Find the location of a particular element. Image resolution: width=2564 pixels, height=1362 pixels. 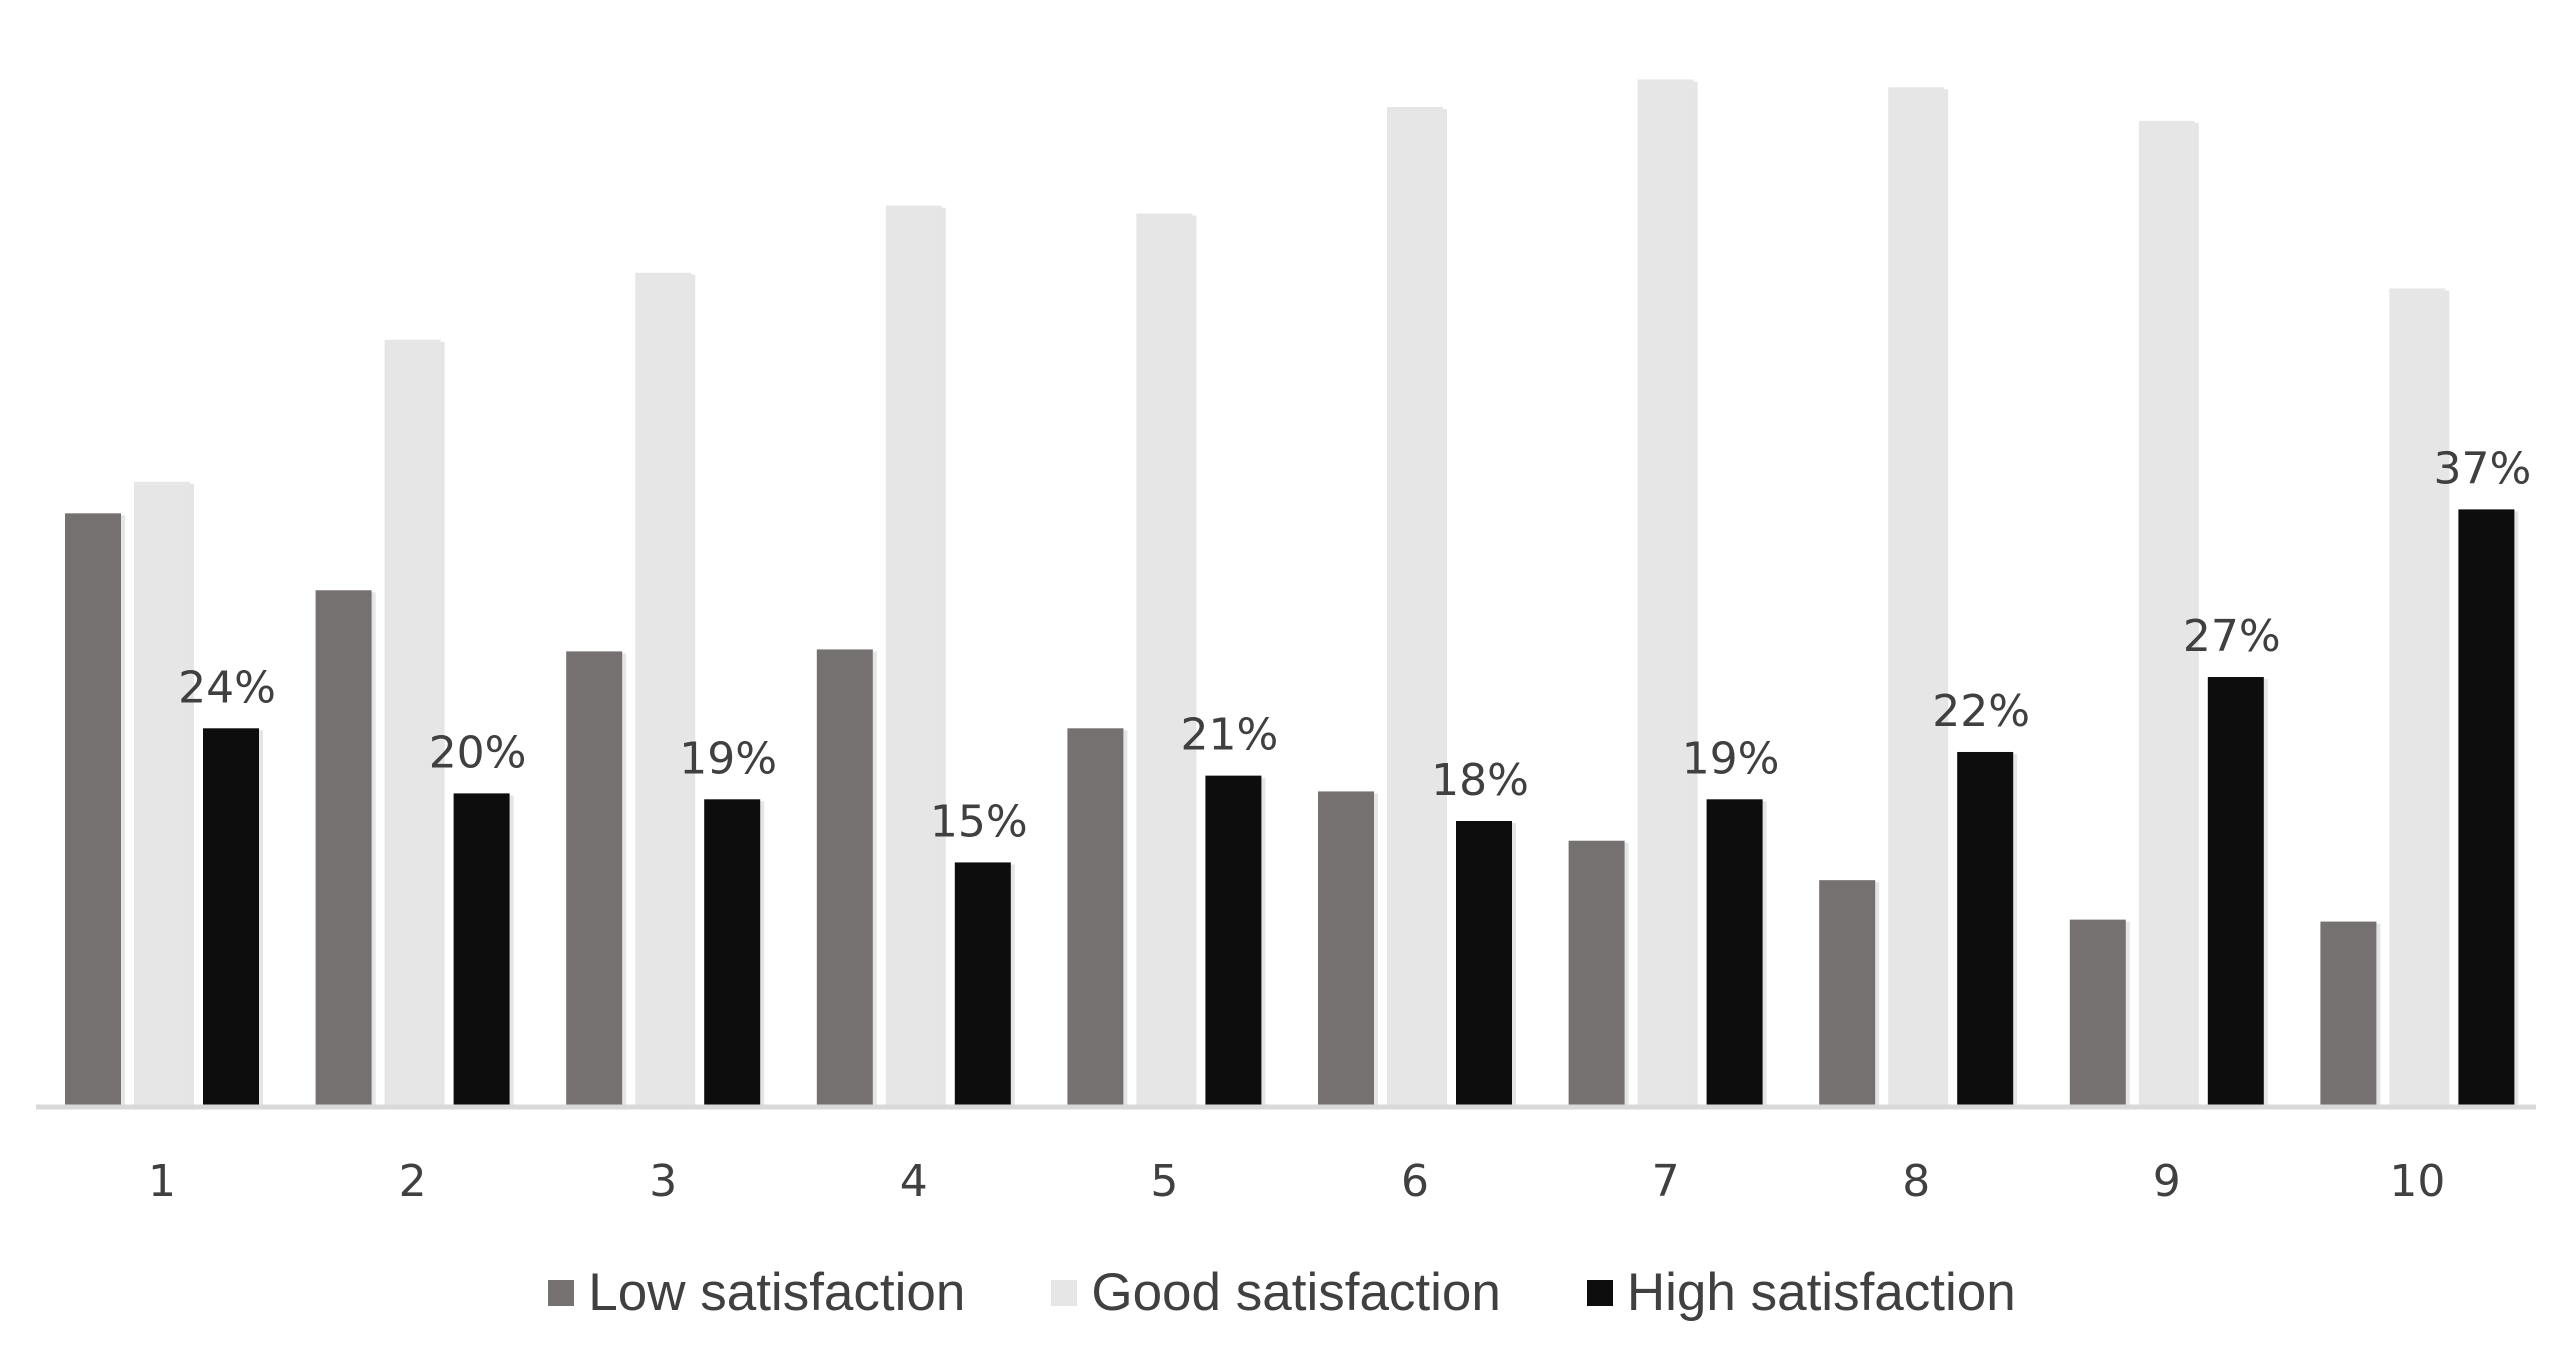

legend-item-high-satisfaction: High satisfaction is located at coordinates (1801, 1292).